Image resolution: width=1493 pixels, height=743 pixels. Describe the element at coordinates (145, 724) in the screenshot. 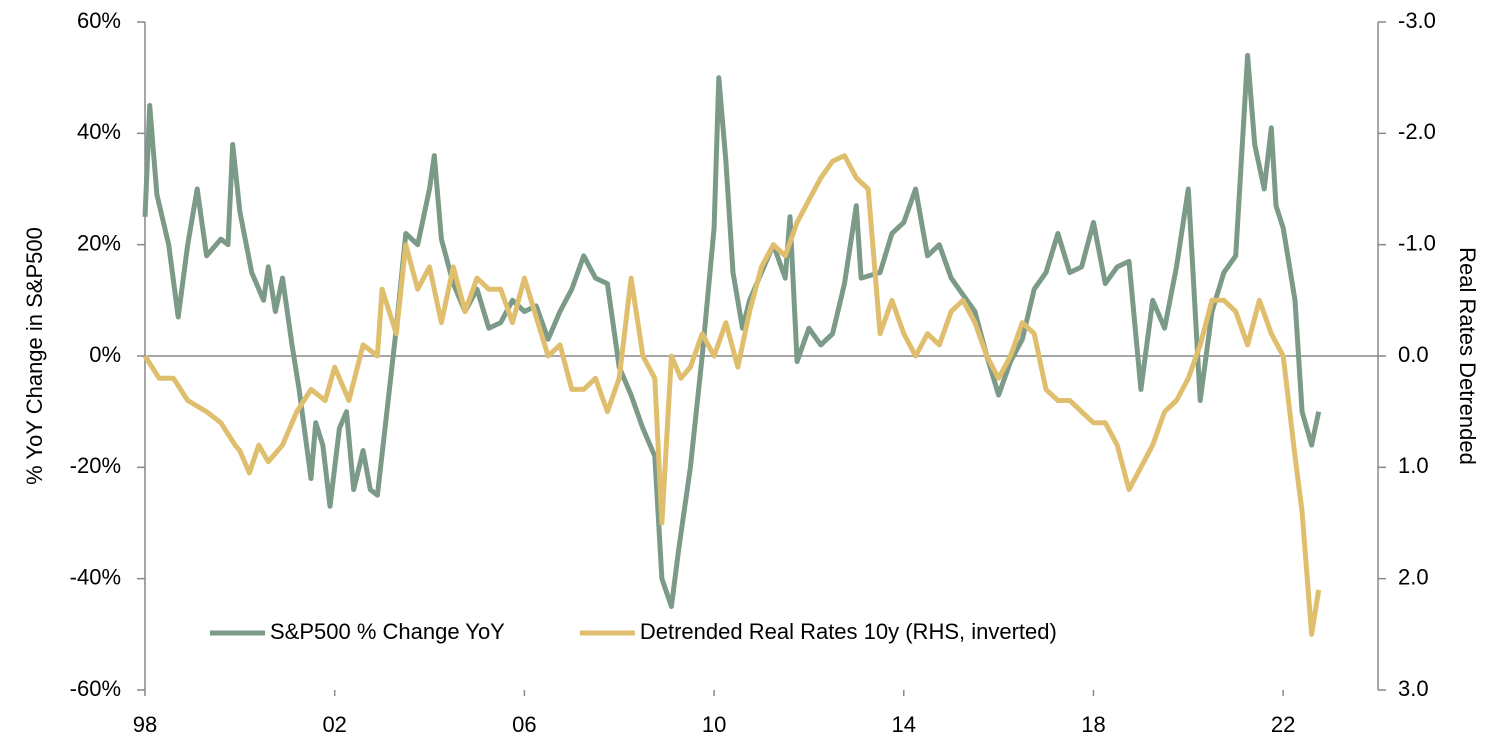

I see `x-tick-label: 98` at that location.